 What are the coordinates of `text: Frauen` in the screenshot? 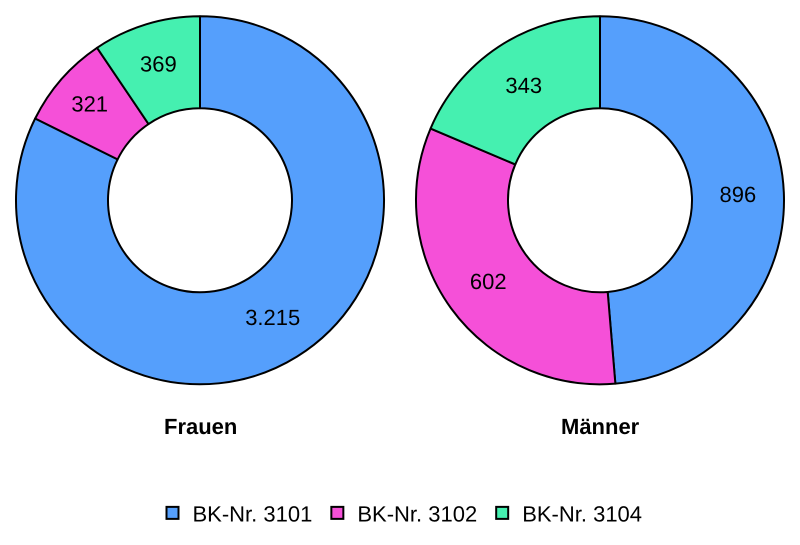 It's located at (201, 426).